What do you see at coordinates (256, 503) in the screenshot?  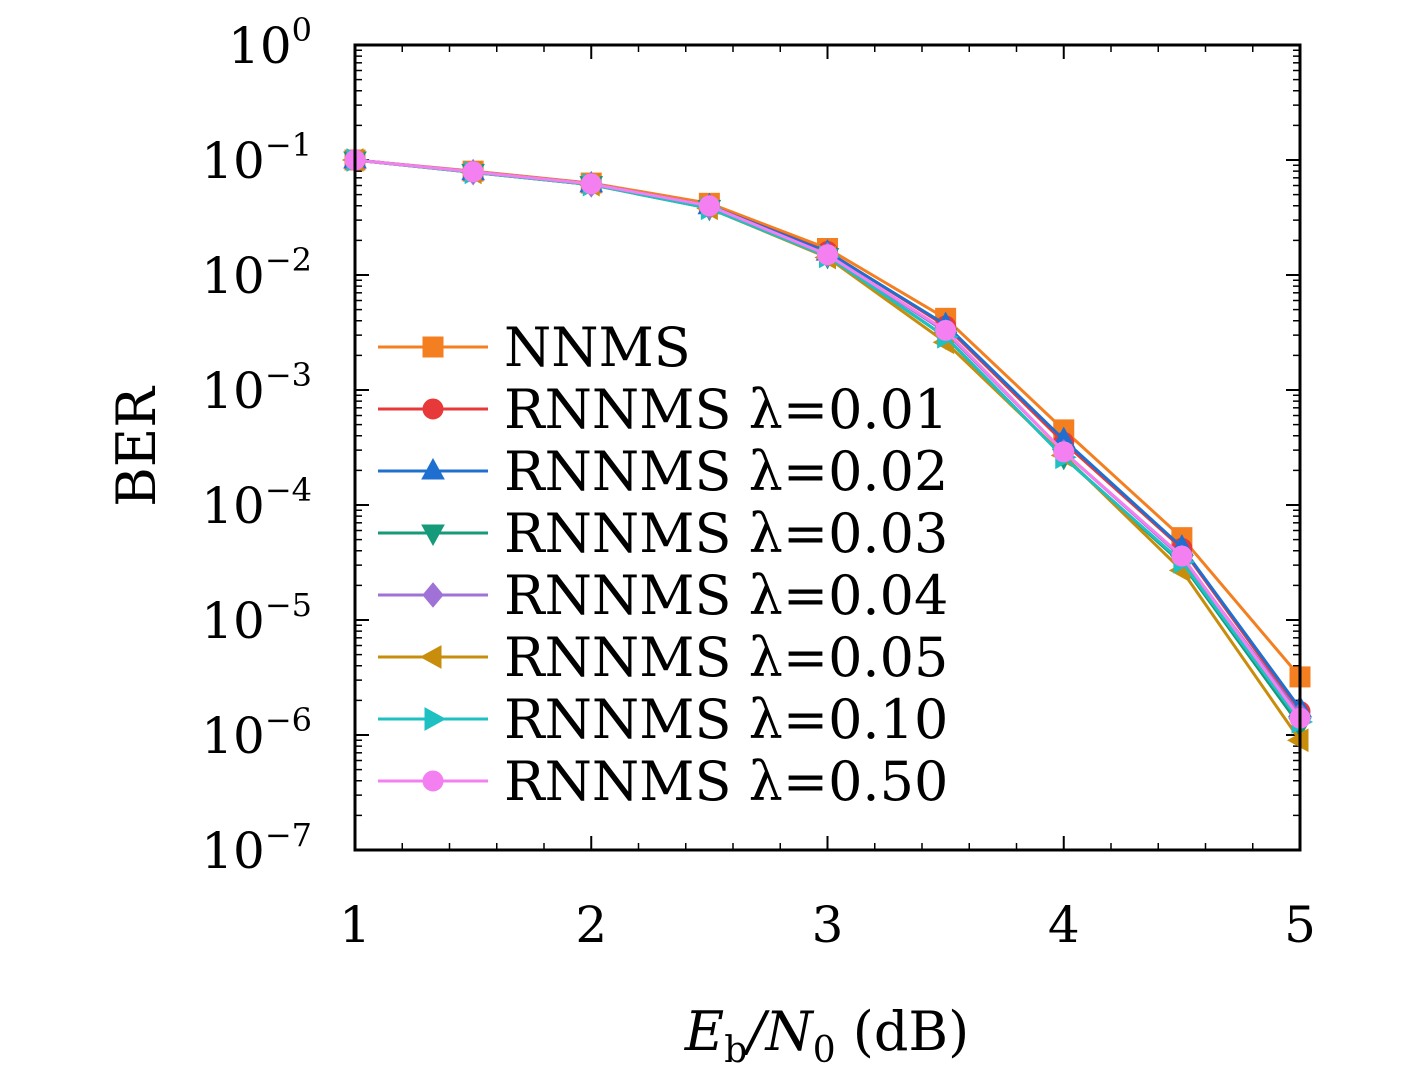 I see `y-tick-label: 10⁻⁴` at bounding box center [256, 503].